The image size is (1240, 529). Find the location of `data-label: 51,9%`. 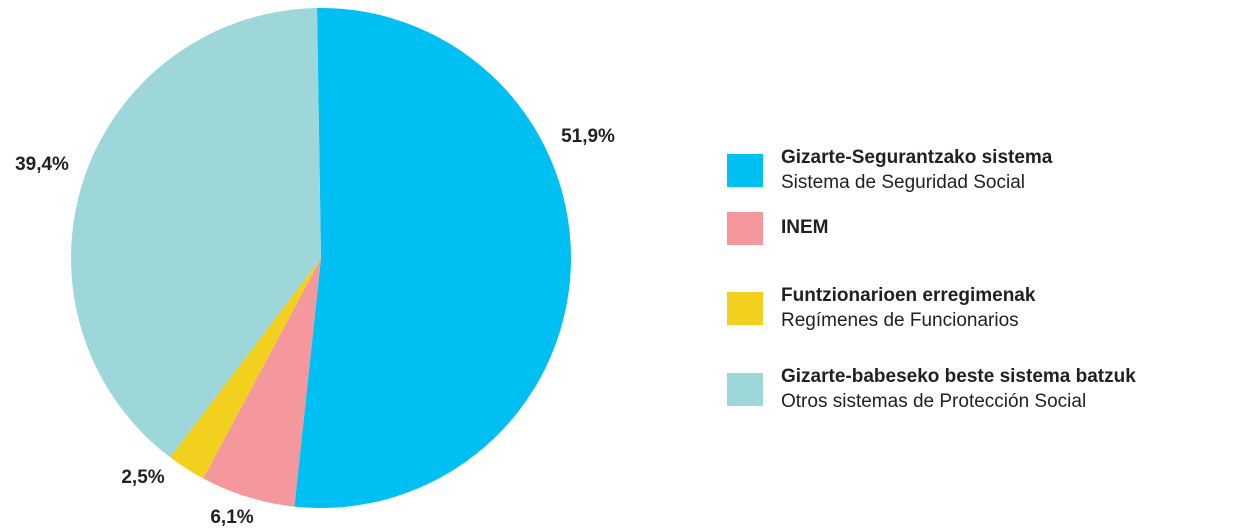

data-label: 51,9% is located at coordinates (588, 136).